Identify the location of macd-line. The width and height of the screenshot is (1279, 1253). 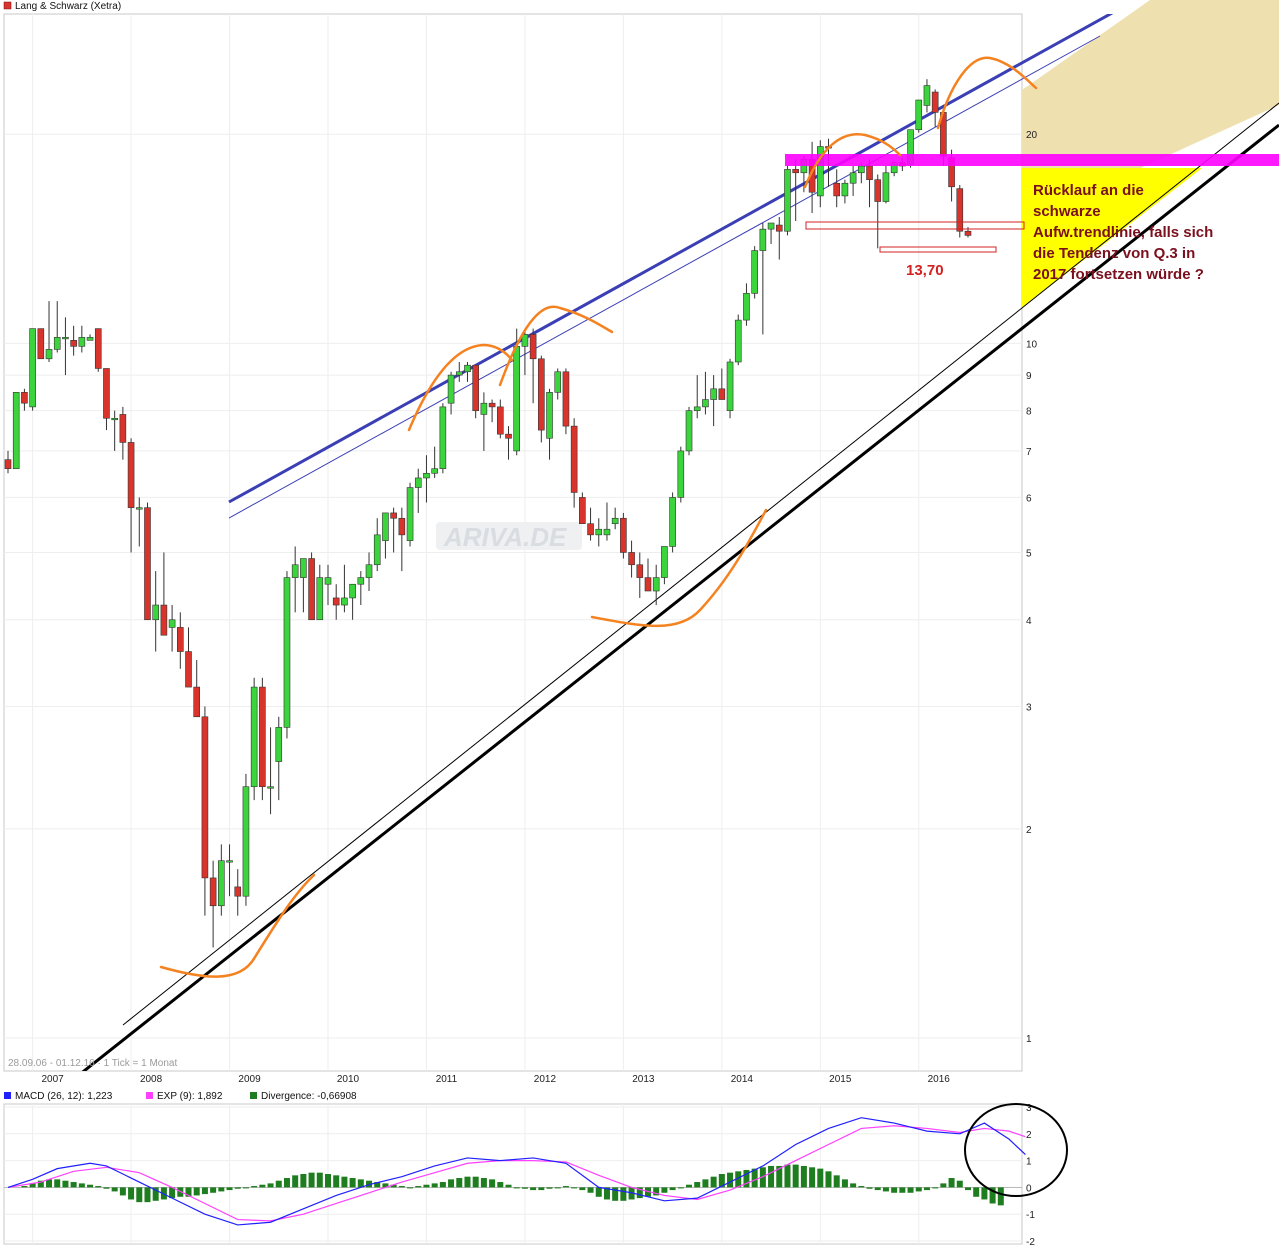
(516, 1171).